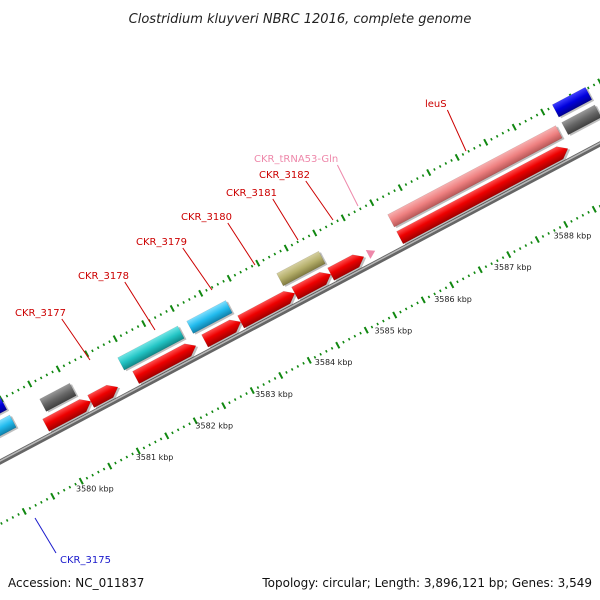 The image size is (600, 600). What do you see at coordinates (284, 175) in the screenshot?
I see `gene-label: CKR_3182` at bounding box center [284, 175].